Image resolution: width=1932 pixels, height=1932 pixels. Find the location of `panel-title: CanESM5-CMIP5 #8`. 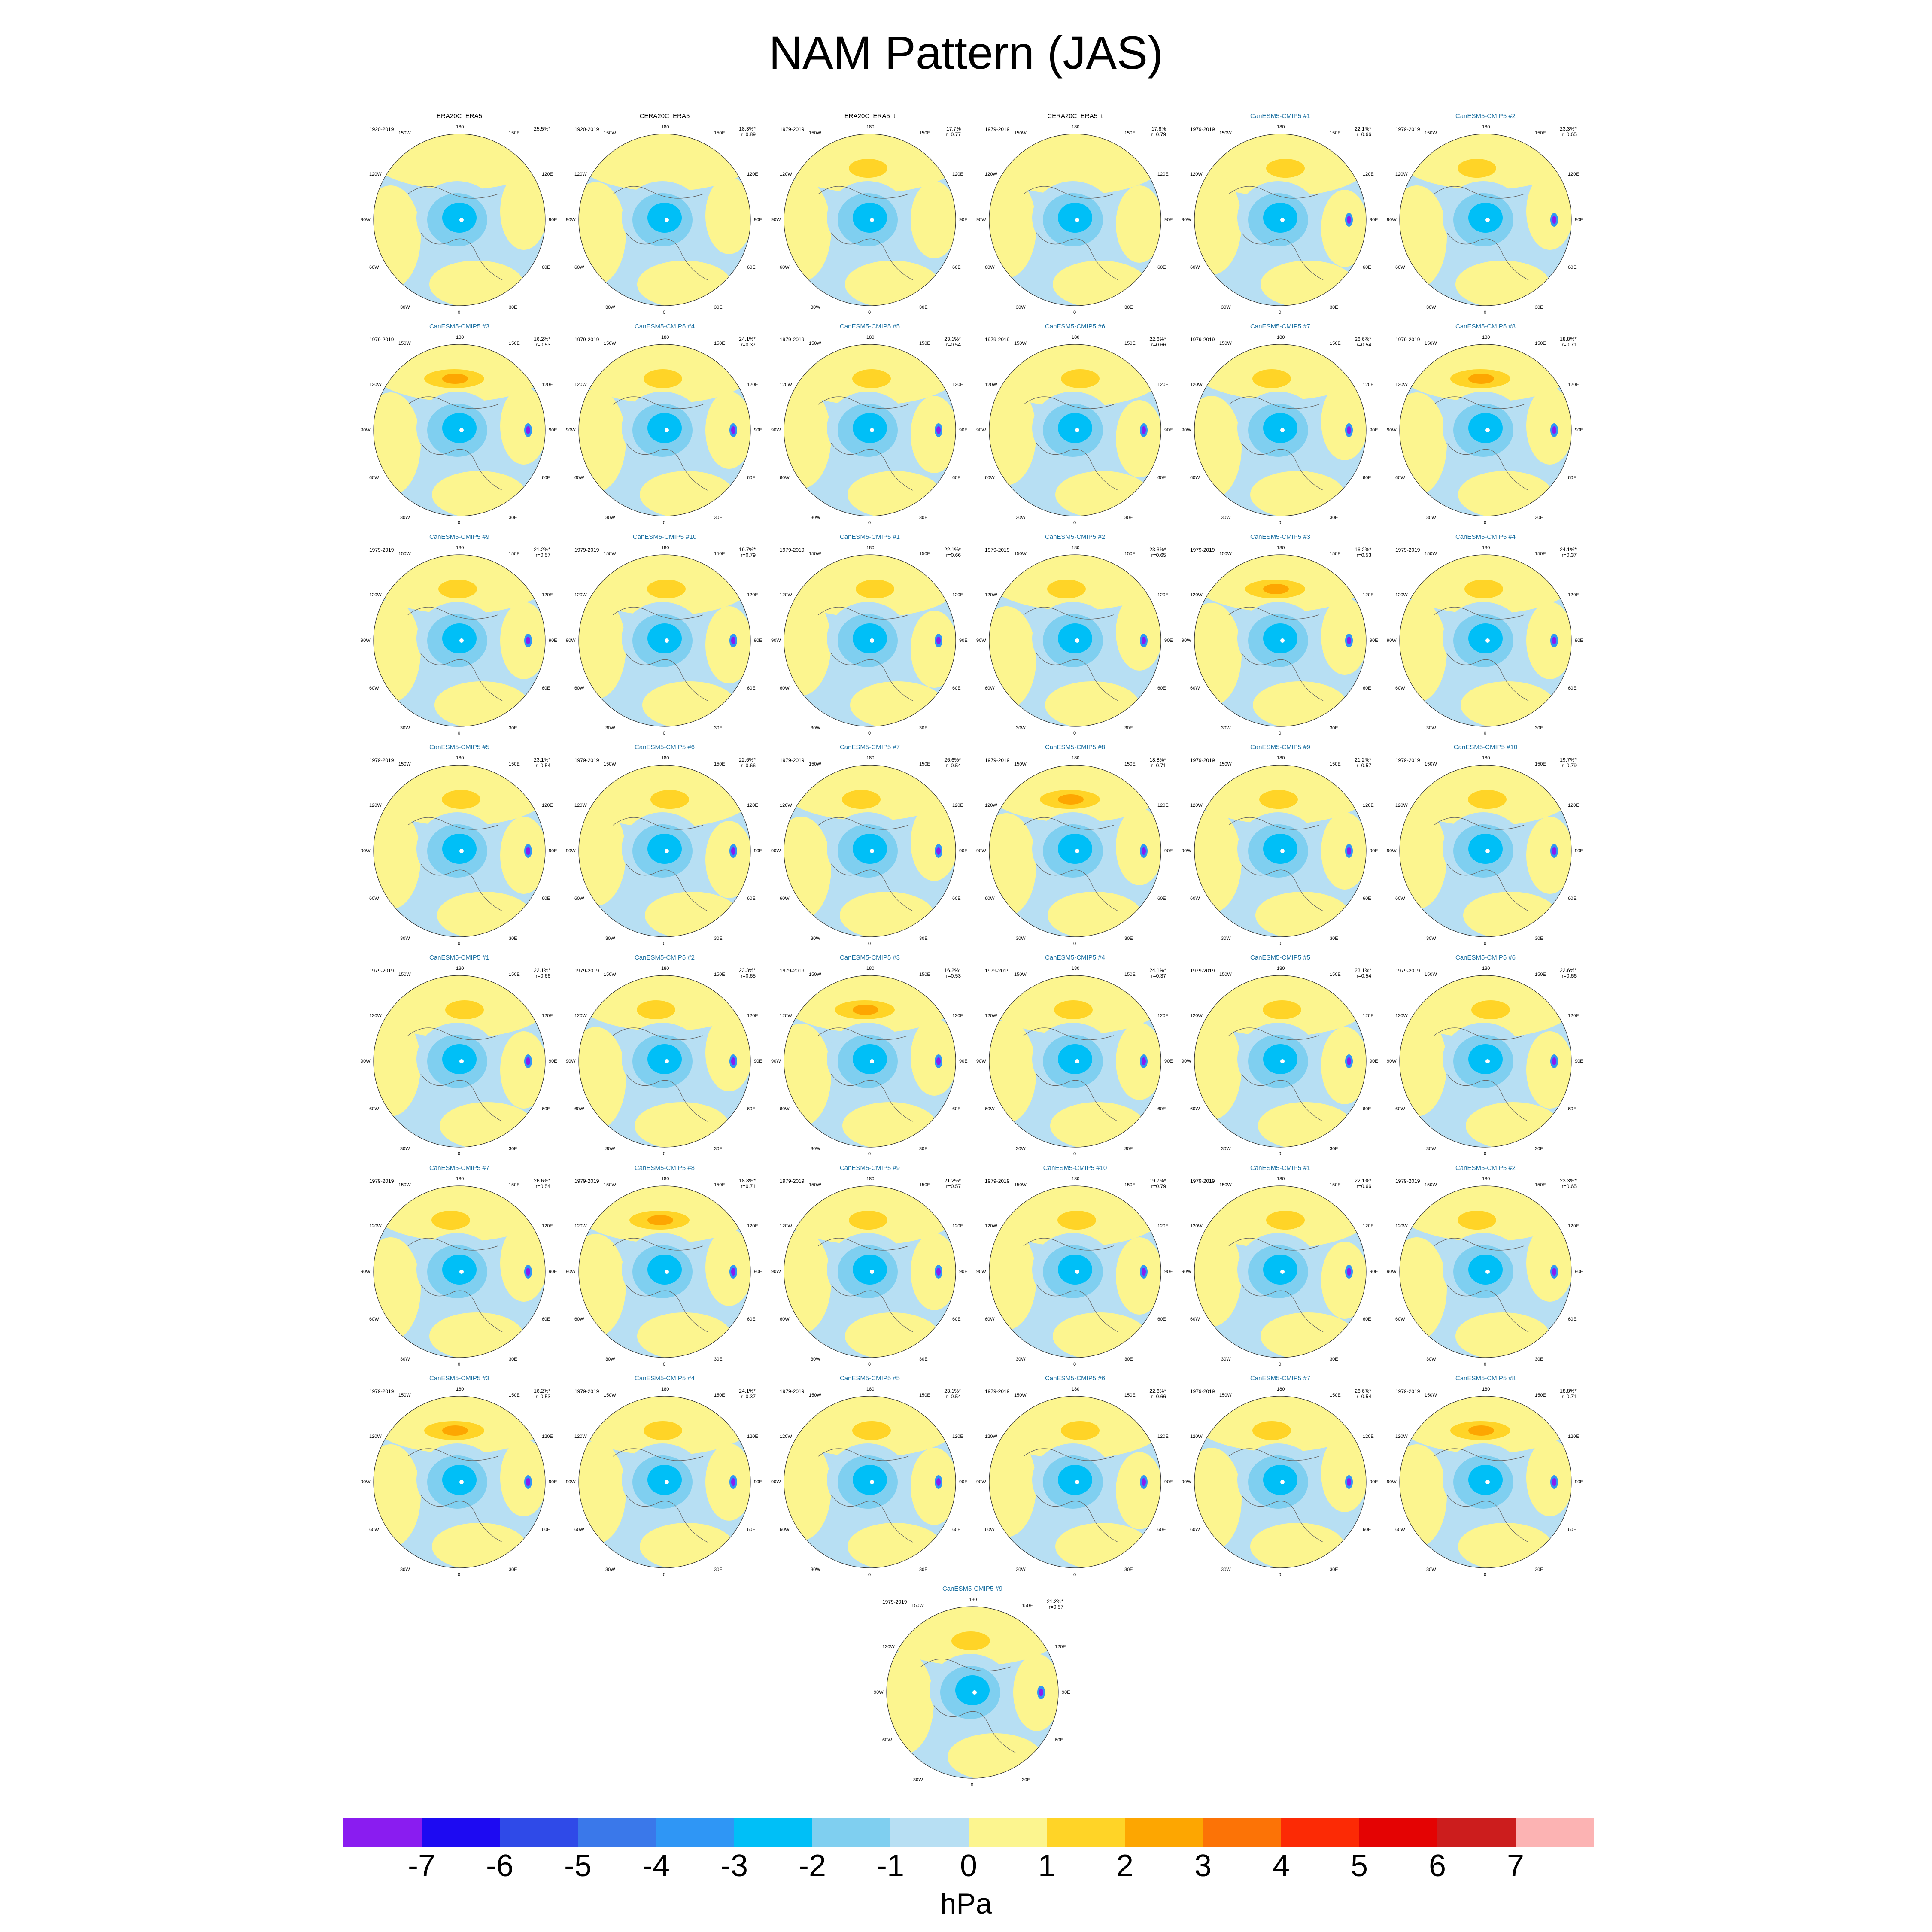

panel-title: CanESM5-CMIP5 #8 is located at coordinates (664, 1168).